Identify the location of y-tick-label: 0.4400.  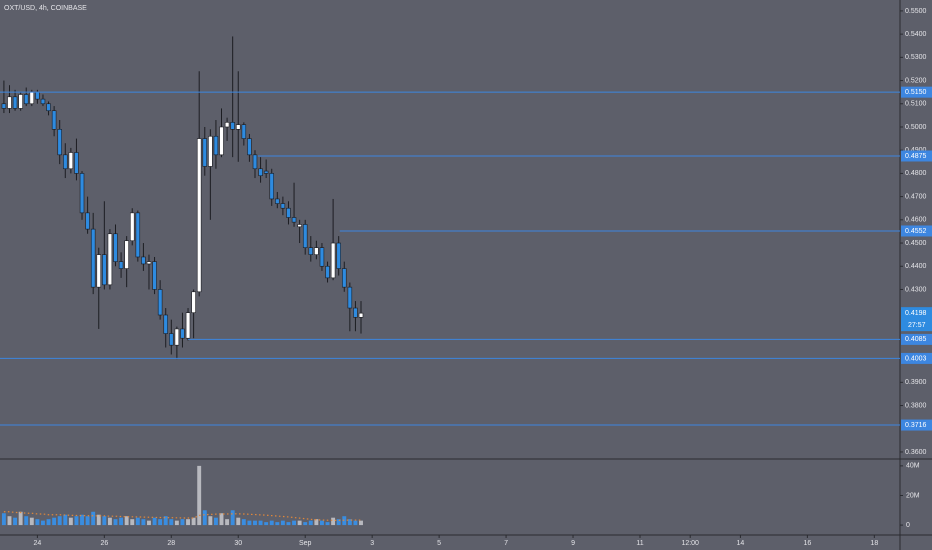
(916, 266).